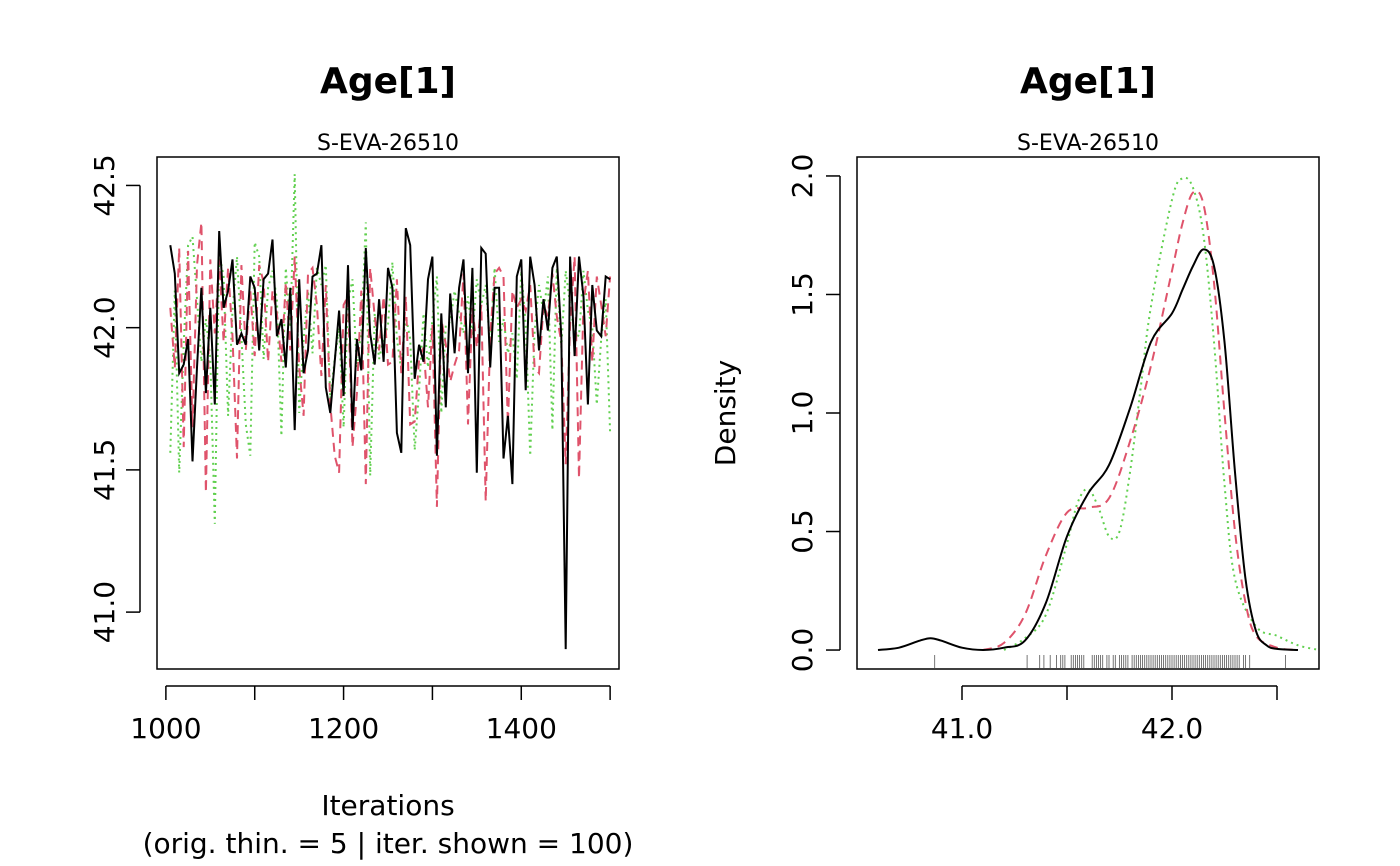 The image size is (1400, 866). What do you see at coordinates (725, 413) in the screenshot?
I see `density-y-label: Density` at bounding box center [725, 413].